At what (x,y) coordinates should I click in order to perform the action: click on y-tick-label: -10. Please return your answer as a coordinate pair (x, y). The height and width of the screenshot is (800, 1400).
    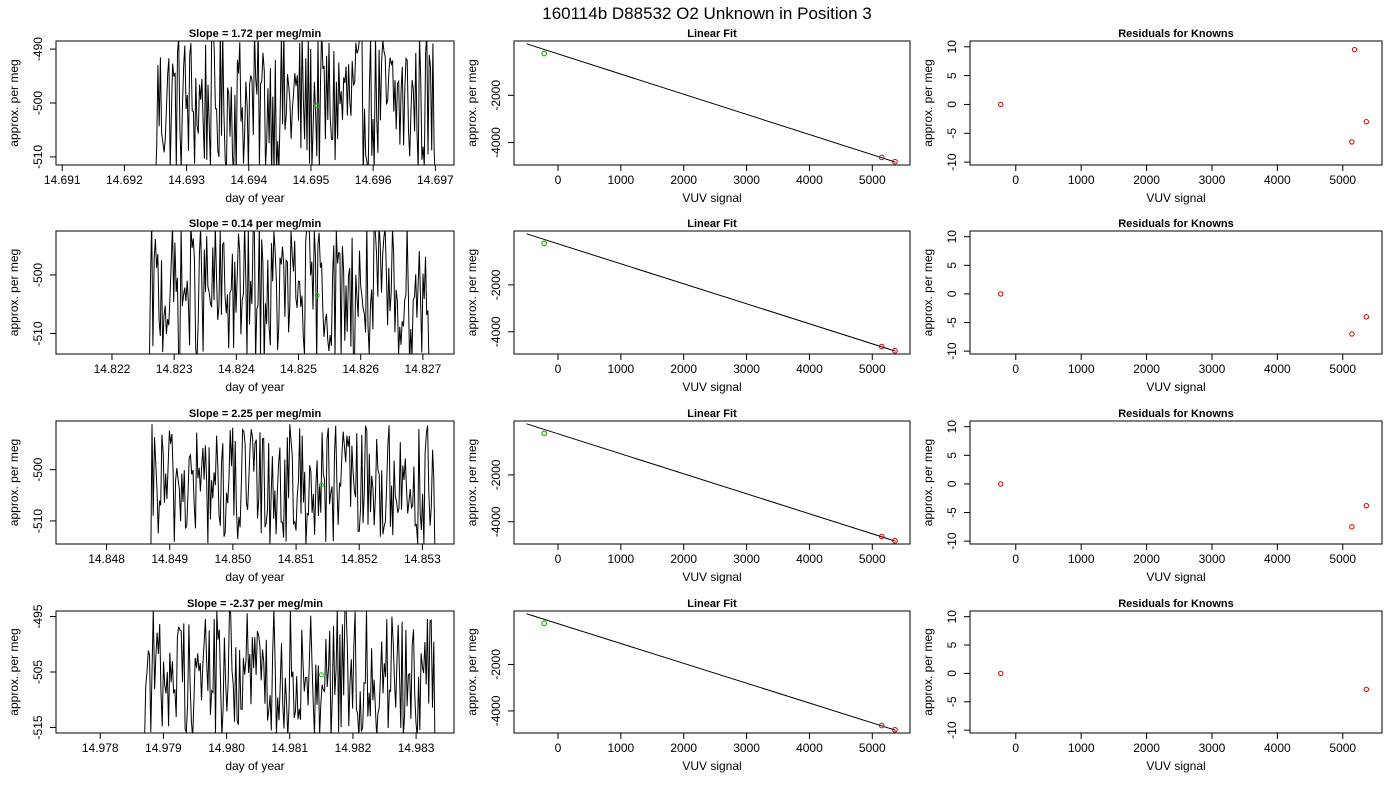
    Looking at the image, I should click on (952, 351).